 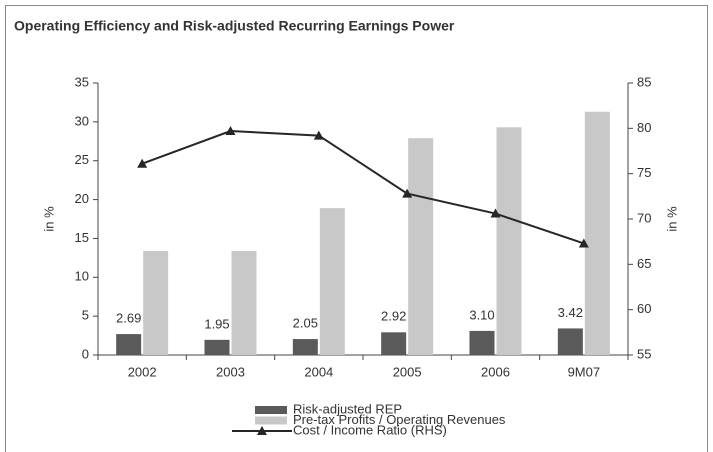 I want to click on legend-label: Risk-adjusted REP, so click(x=347, y=408).